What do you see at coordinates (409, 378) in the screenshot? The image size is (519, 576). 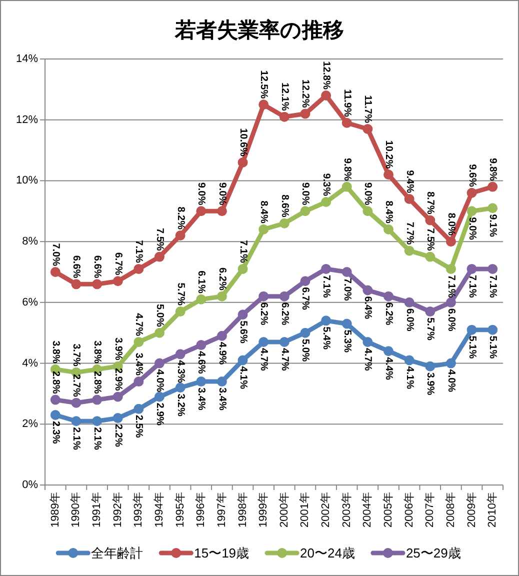 I see `data-label: 4.1%` at bounding box center [409, 378].